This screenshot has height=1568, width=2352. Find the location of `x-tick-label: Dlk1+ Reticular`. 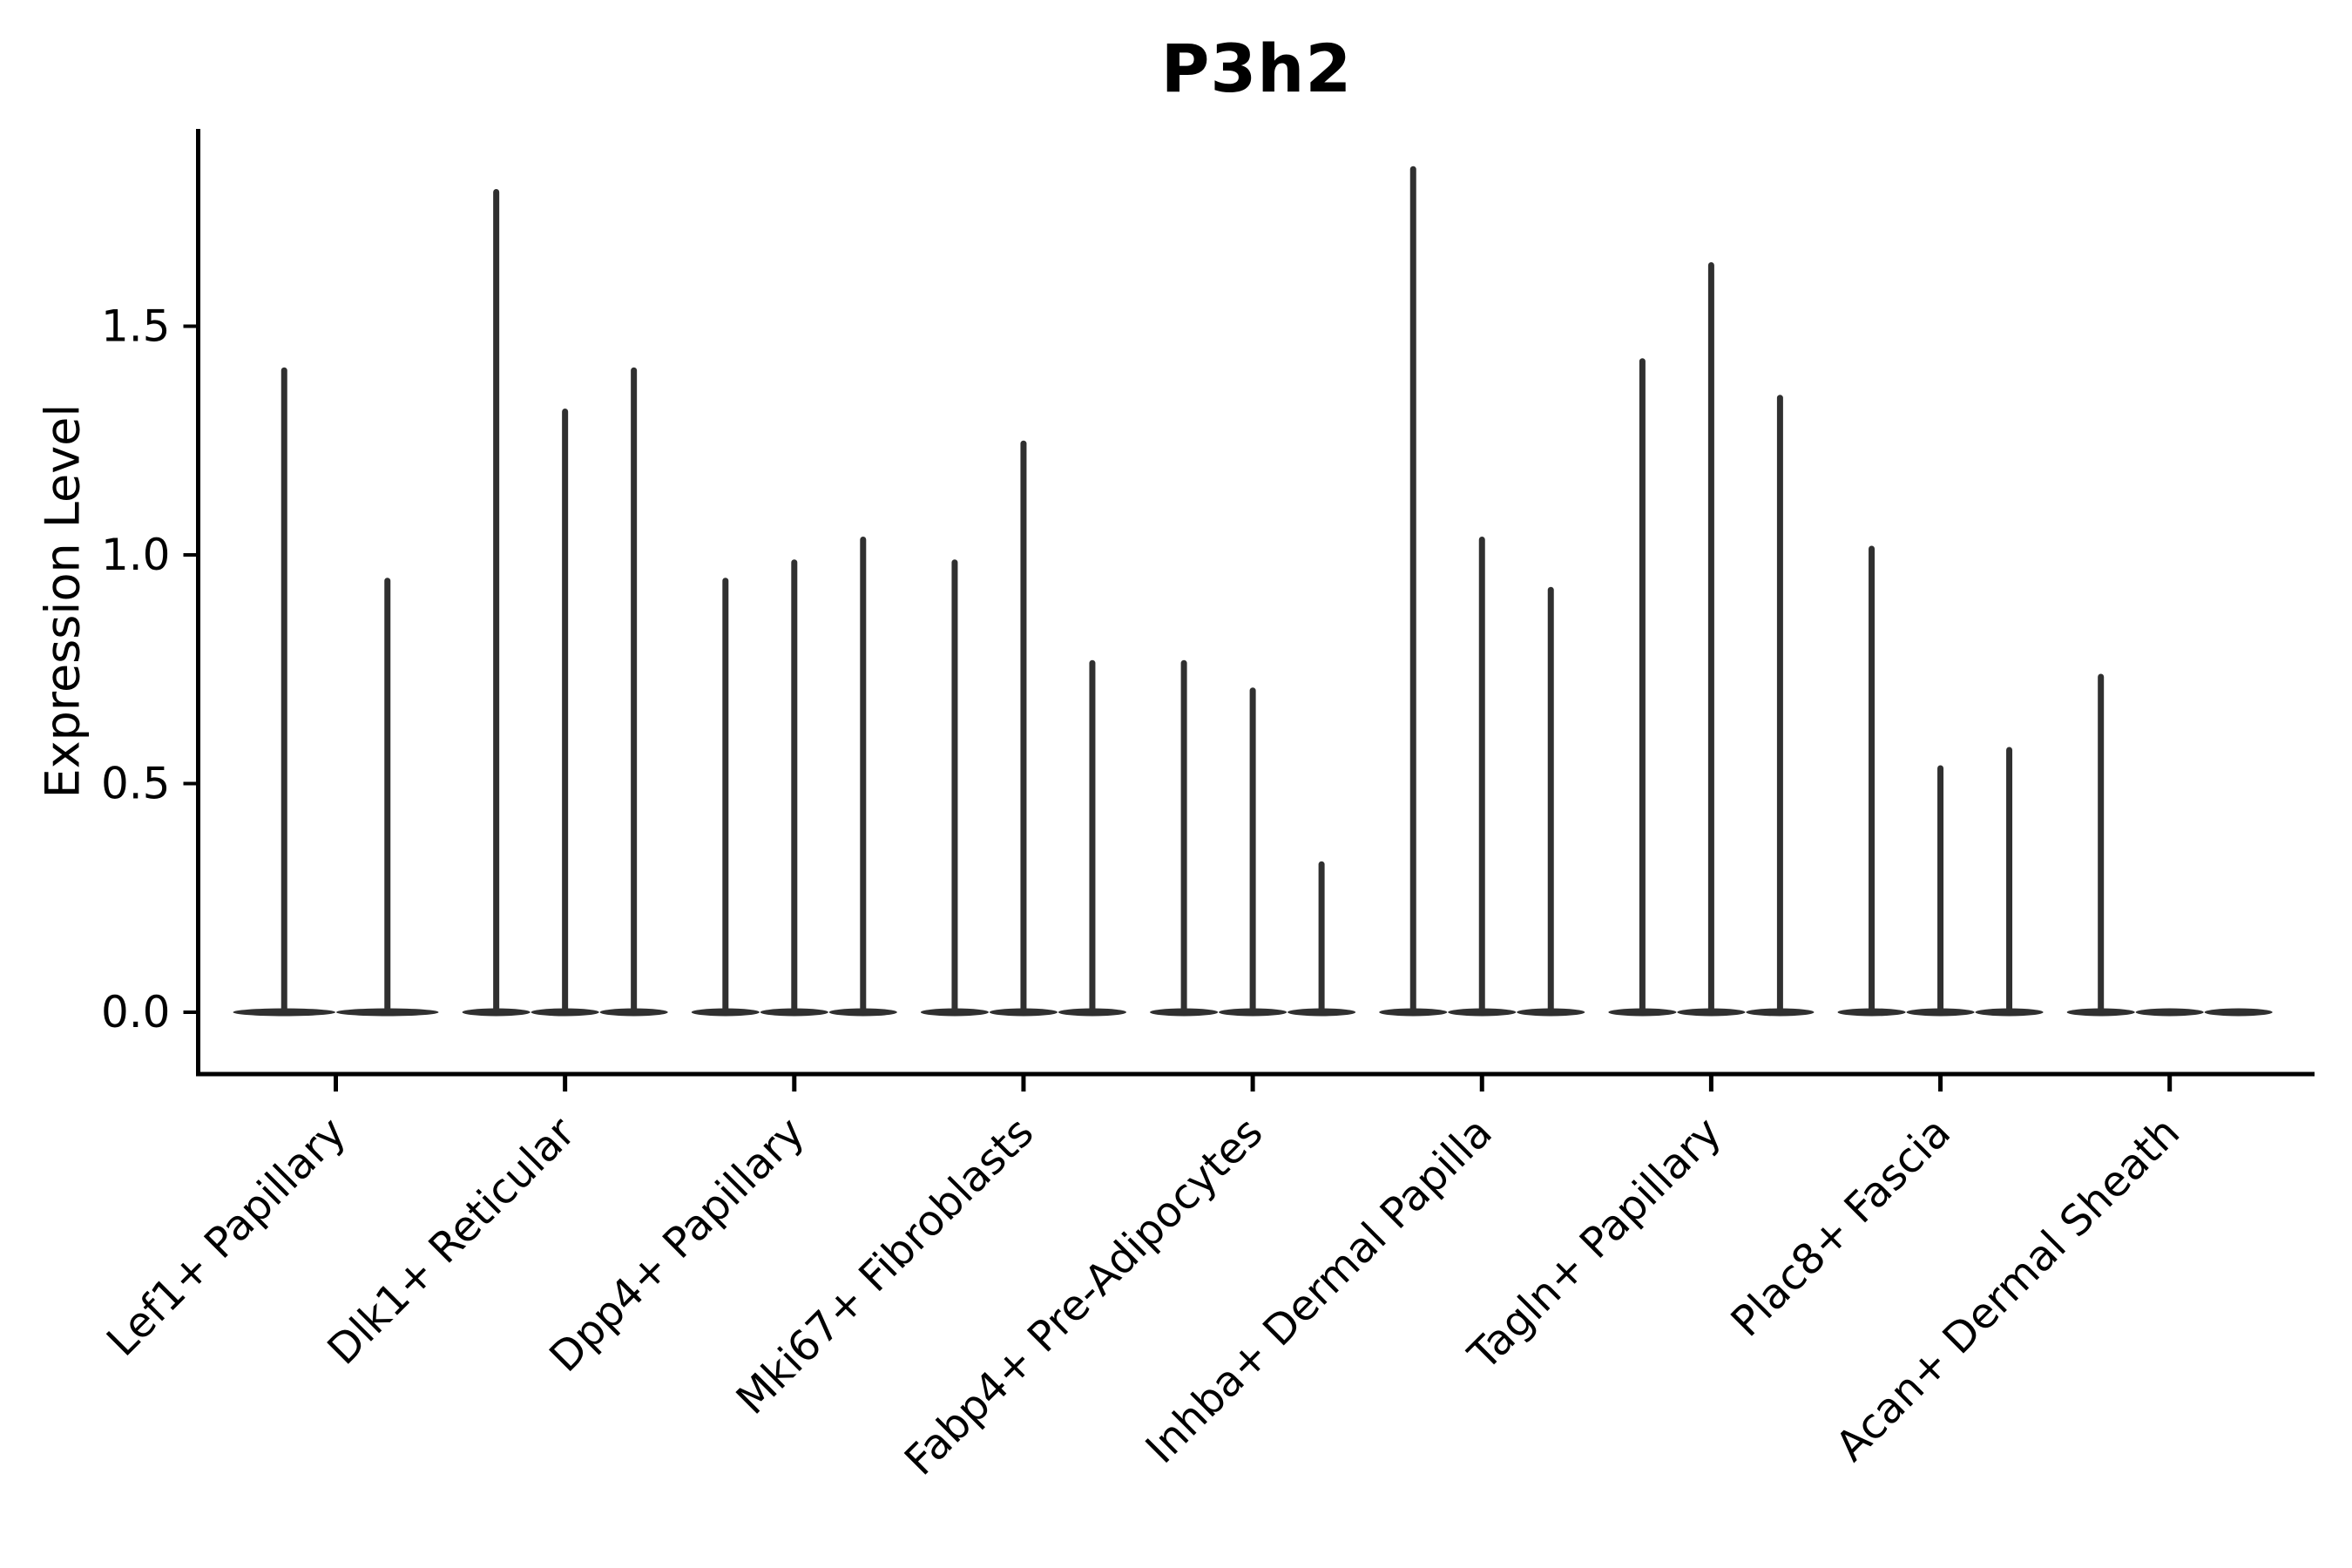

x-tick-label: Dlk1+ Reticular is located at coordinates (451, 1241).